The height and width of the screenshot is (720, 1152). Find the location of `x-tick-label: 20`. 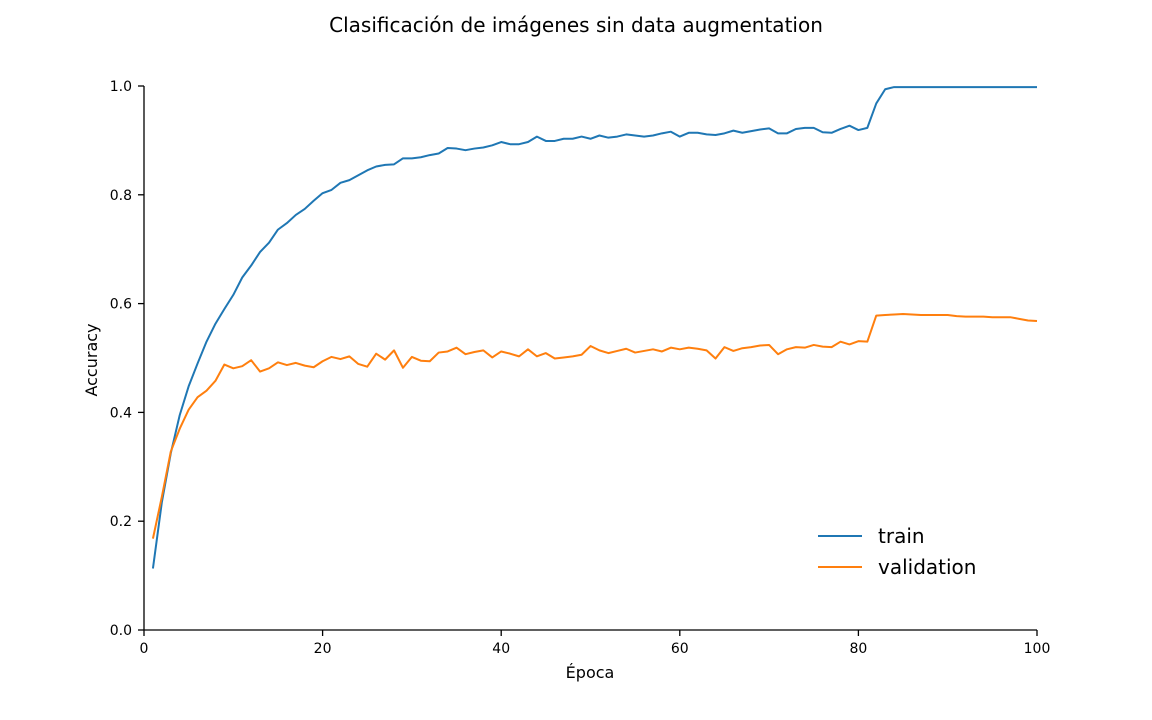

x-tick-label: 20 is located at coordinates (323, 649).